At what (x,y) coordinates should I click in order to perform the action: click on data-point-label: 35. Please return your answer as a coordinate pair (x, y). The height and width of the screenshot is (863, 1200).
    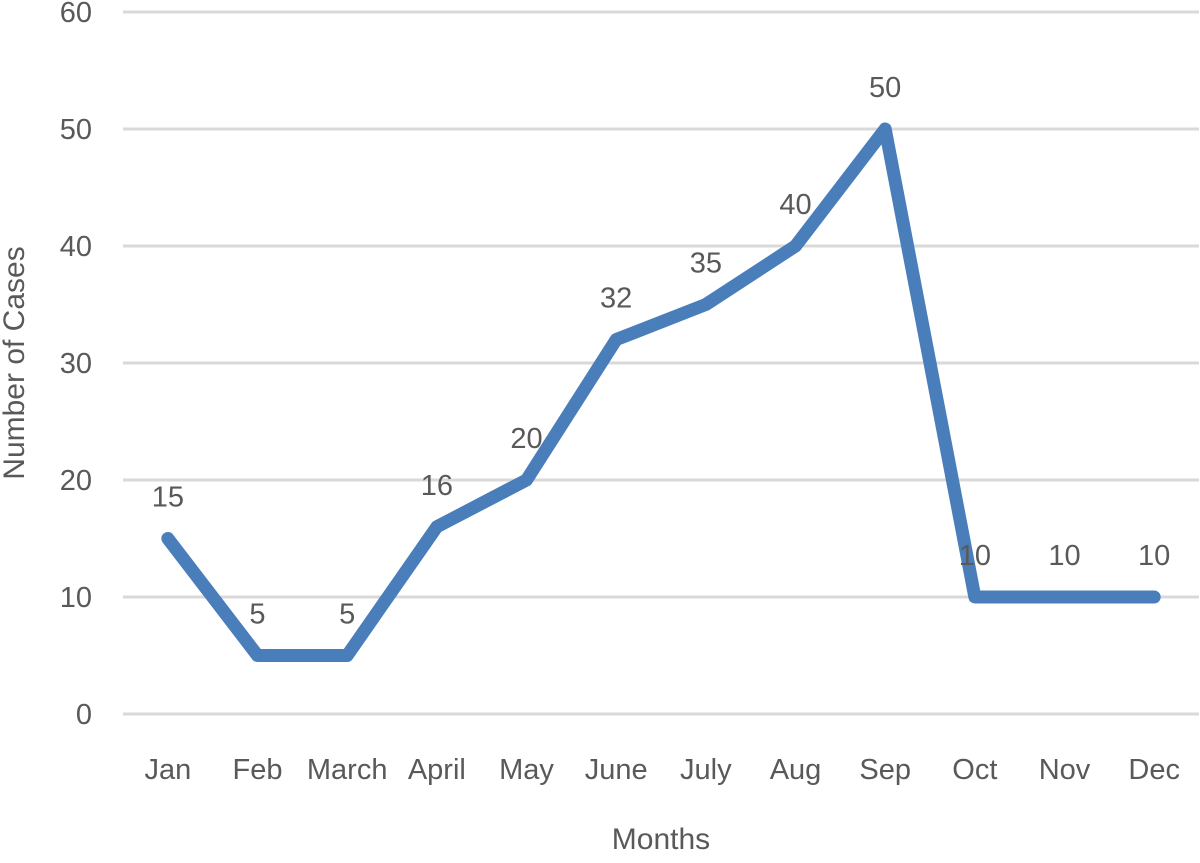
    Looking at the image, I should click on (706, 264).